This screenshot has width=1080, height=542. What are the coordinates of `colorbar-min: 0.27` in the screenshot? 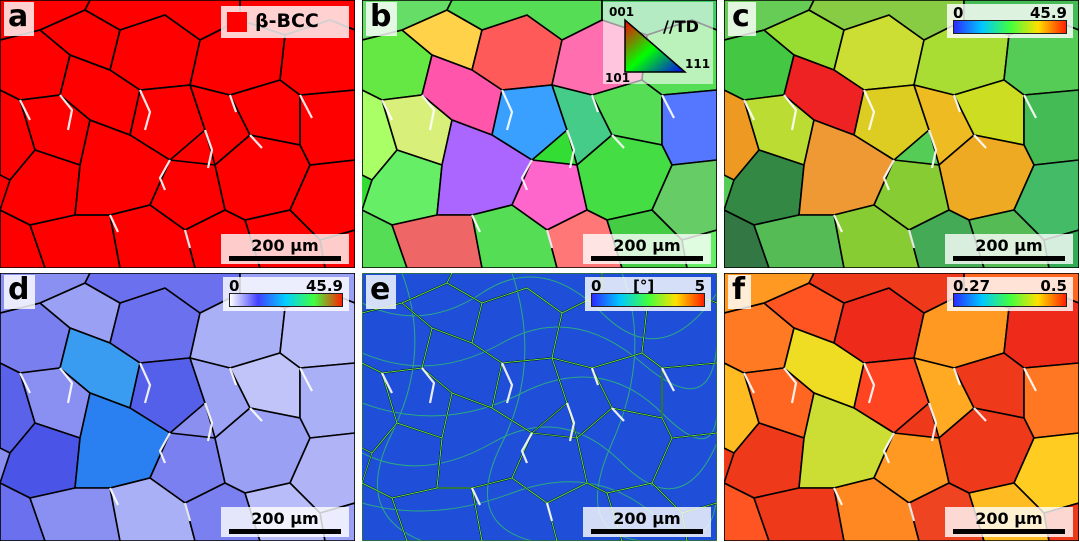 It's located at (972, 286).